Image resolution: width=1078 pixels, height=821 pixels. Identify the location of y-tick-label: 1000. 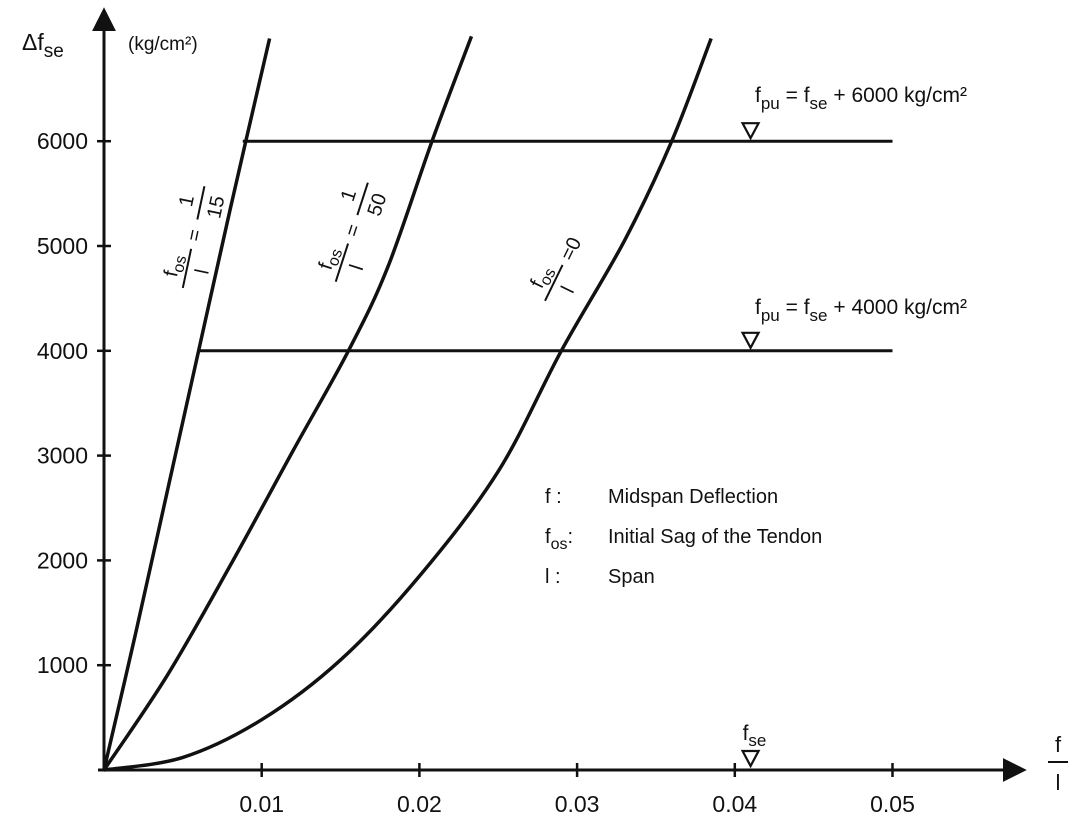
(62, 665).